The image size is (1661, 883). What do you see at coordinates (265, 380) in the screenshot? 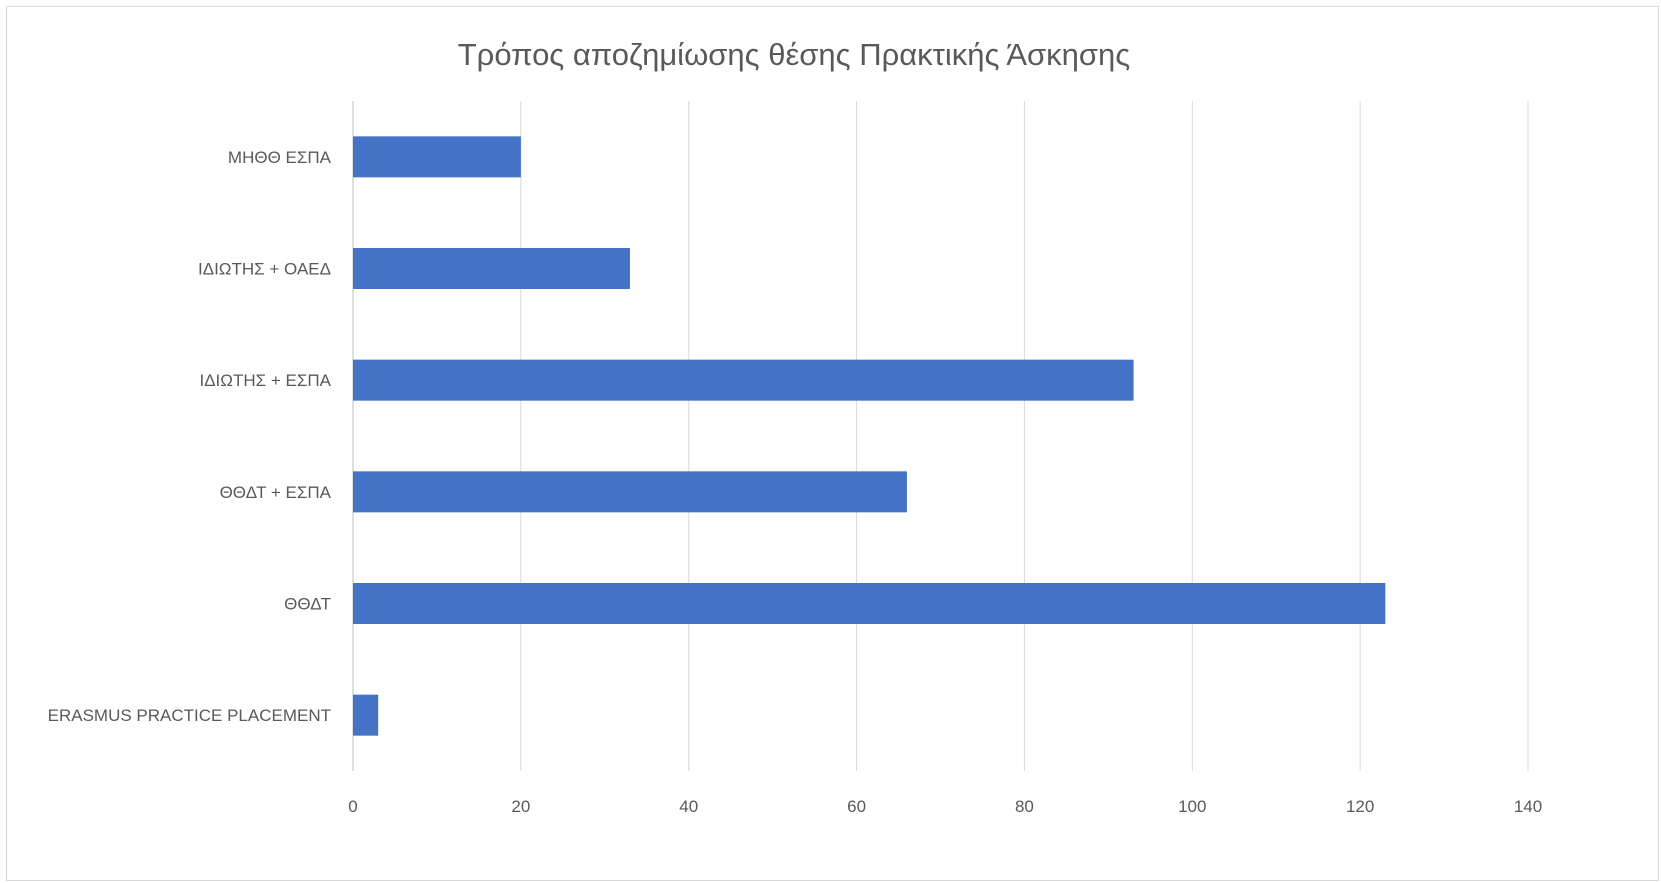
I see `category-label: ΙΔΙΩΤΗΣ + ΕΣΠΑ` at bounding box center [265, 380].